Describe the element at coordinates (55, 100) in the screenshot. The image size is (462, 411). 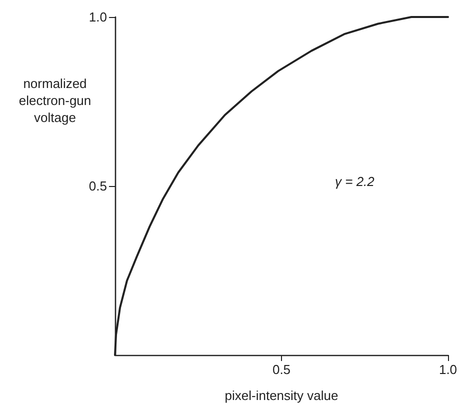
I see `y-axis-title: normalized electron-gun voltage` at that location.